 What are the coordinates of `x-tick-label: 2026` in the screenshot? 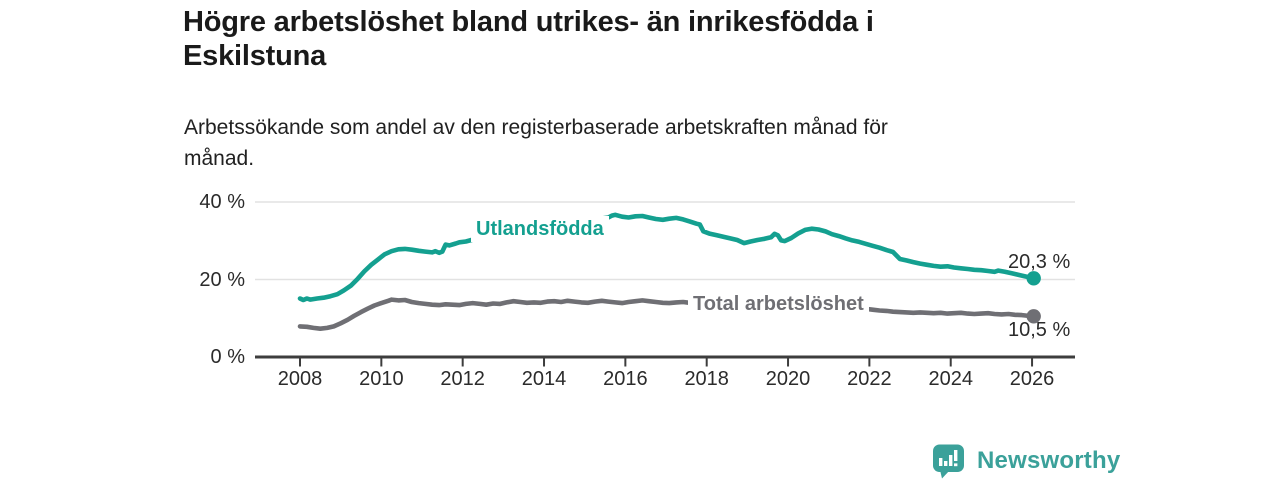 It's located at (1032, 379).